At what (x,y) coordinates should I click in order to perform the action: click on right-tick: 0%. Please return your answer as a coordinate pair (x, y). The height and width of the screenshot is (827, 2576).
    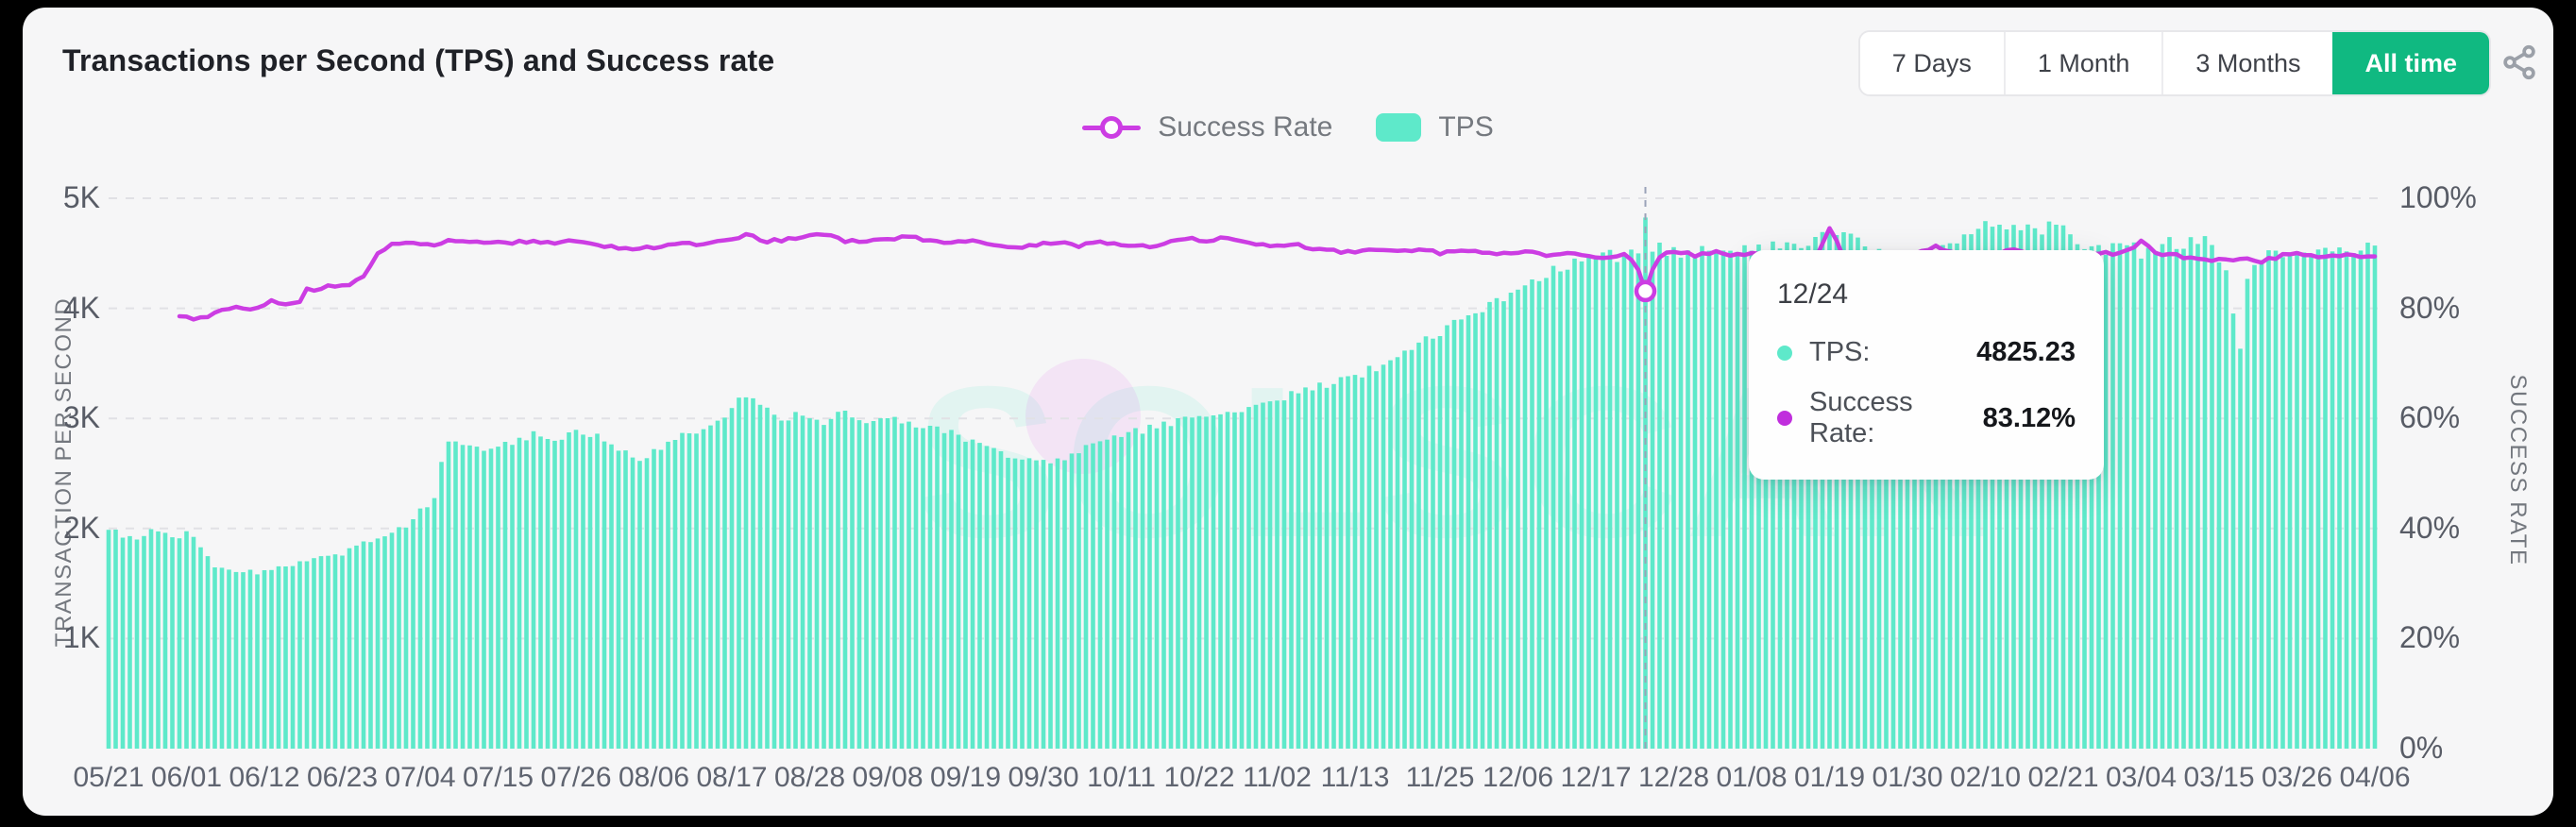
    Looking at the image, I should click on (2421, 748).